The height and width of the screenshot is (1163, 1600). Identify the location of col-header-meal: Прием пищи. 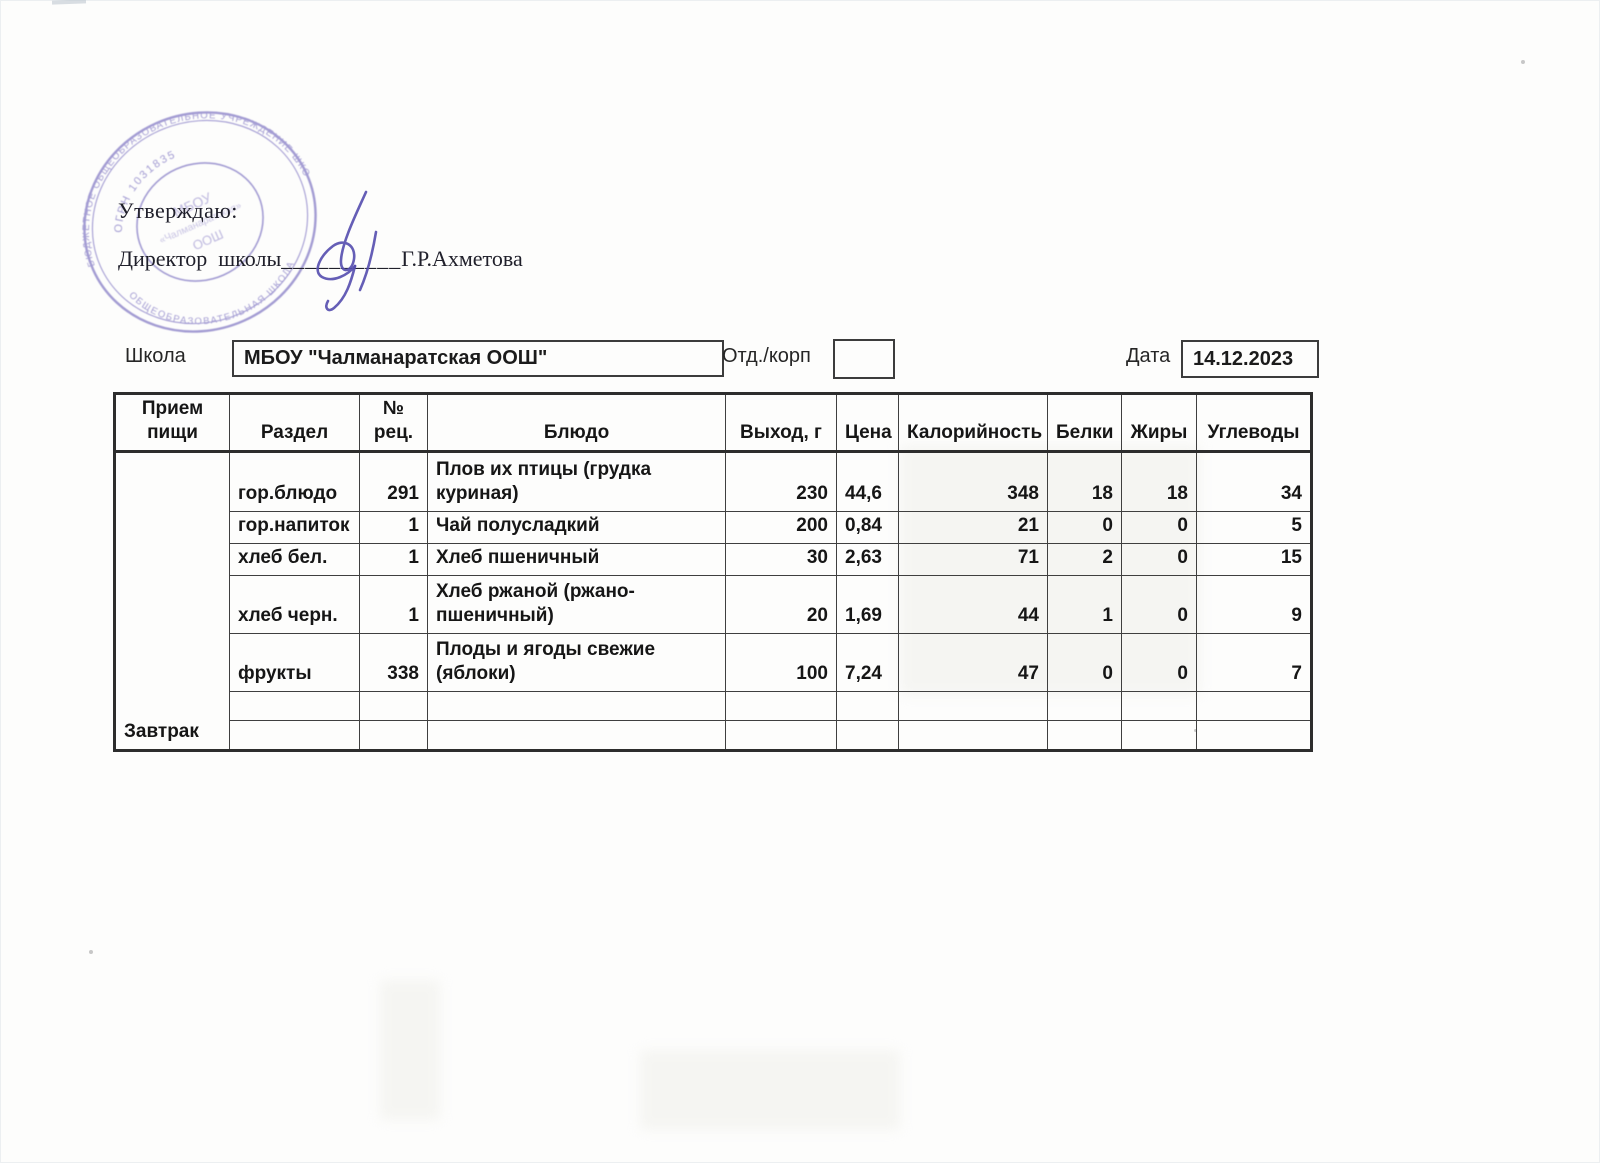
(172, 422).